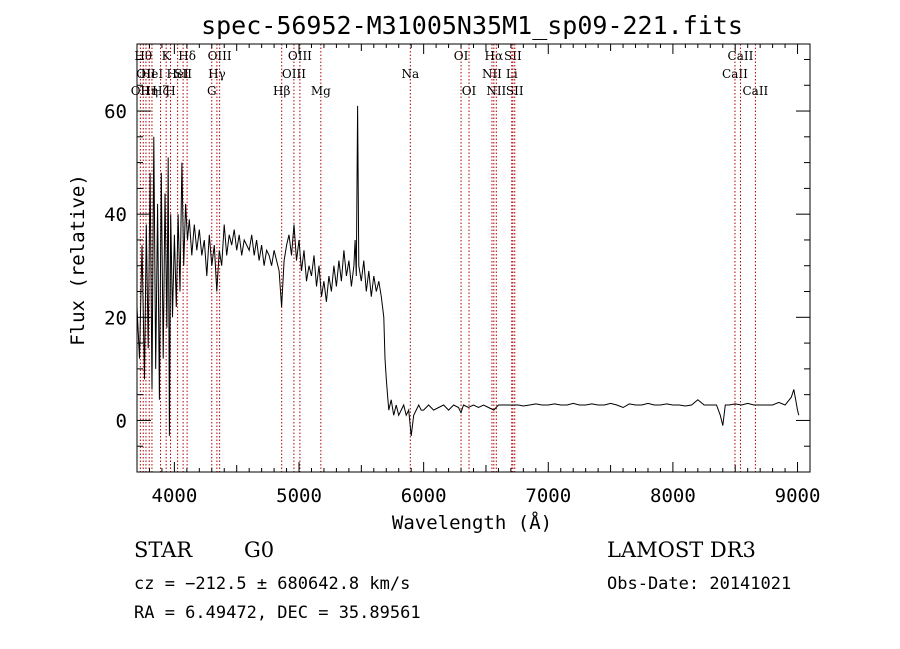 Image resolution: width=900 pixels, height=649 pixels. Describe the element at coordinates (699, 584) in the screenshot. I see `observation-date: Obs-Date: 20141021` at that location.